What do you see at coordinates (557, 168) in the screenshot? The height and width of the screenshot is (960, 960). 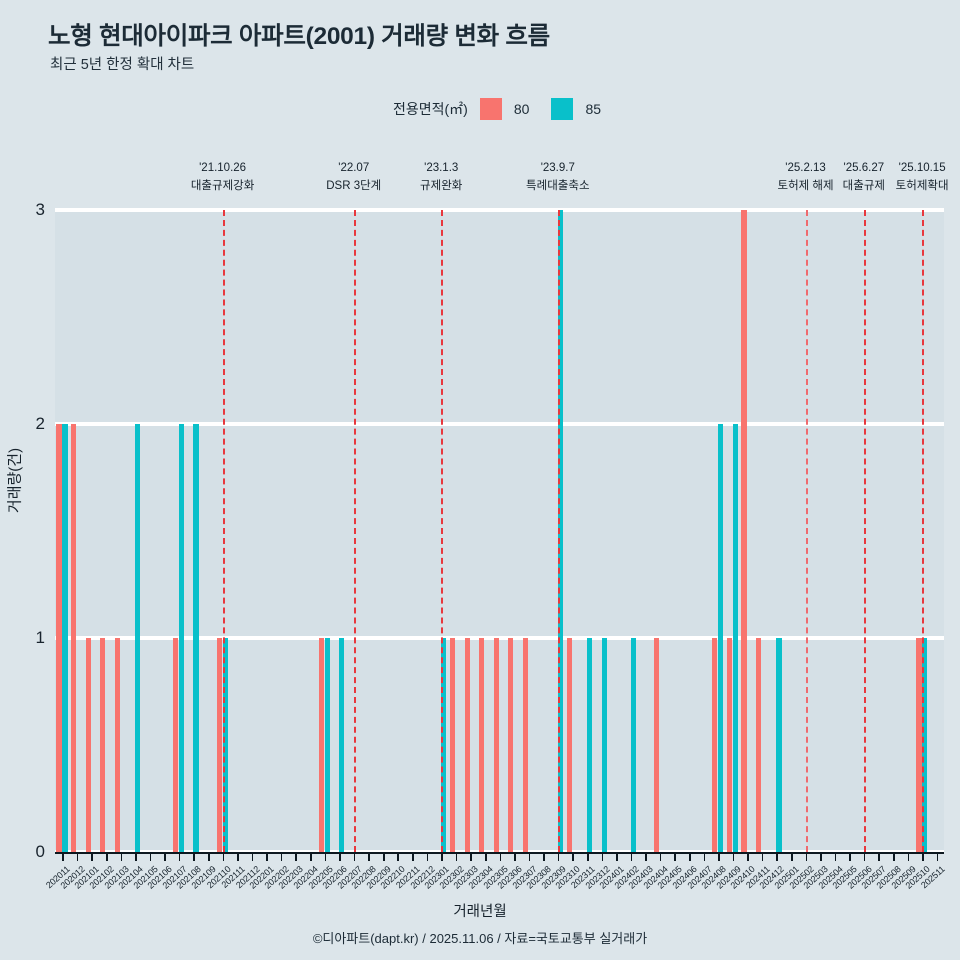 I see `event-date: '23.9.7` at bounding box center [557, 168].